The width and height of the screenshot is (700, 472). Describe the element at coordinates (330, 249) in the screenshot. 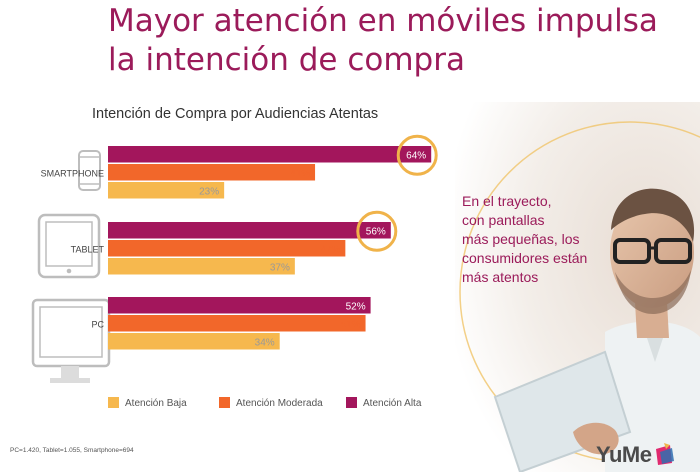

I see `data-label: 47%` at that location.